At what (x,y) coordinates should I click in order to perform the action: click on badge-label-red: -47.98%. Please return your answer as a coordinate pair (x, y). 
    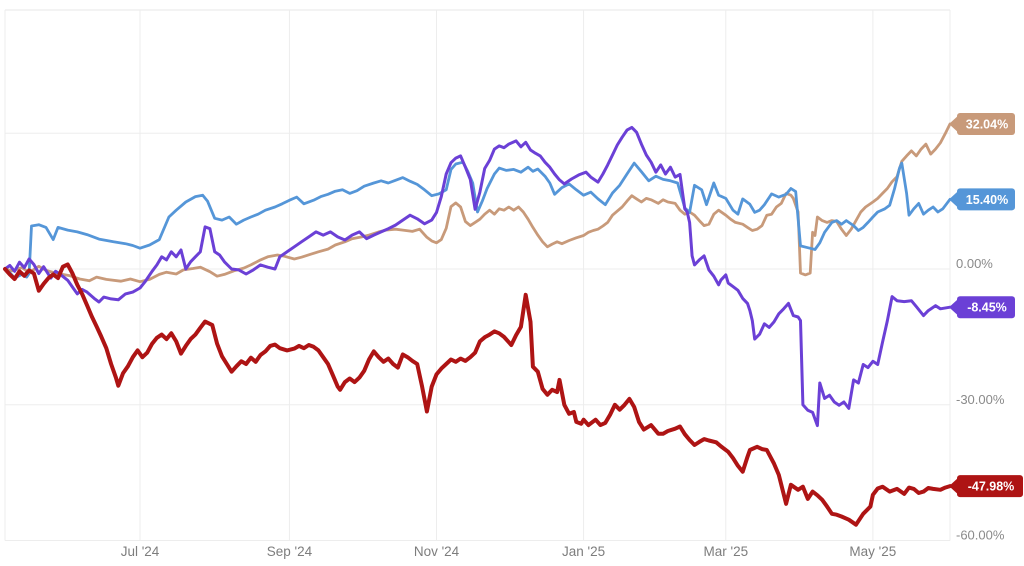
    Looking at the image, I should click on (991, 487).